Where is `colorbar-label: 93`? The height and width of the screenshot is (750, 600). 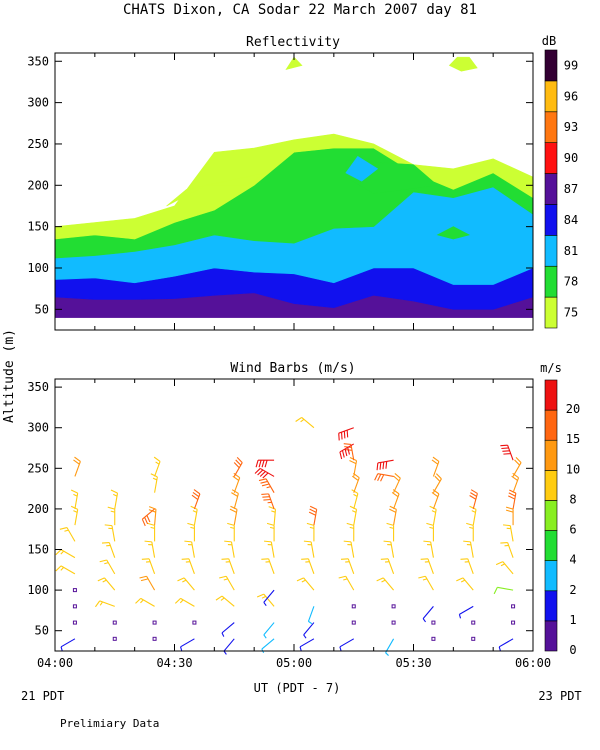 colorbar-label: 93 is located at coordinates (571, 127).